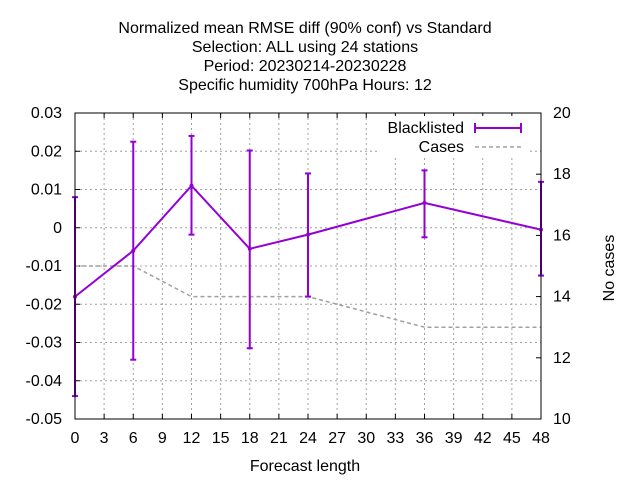  What do you see at coordinates (512, 438) in the screenshot?
I see `x-tick-label: 45` at bounding box center [512, 438].